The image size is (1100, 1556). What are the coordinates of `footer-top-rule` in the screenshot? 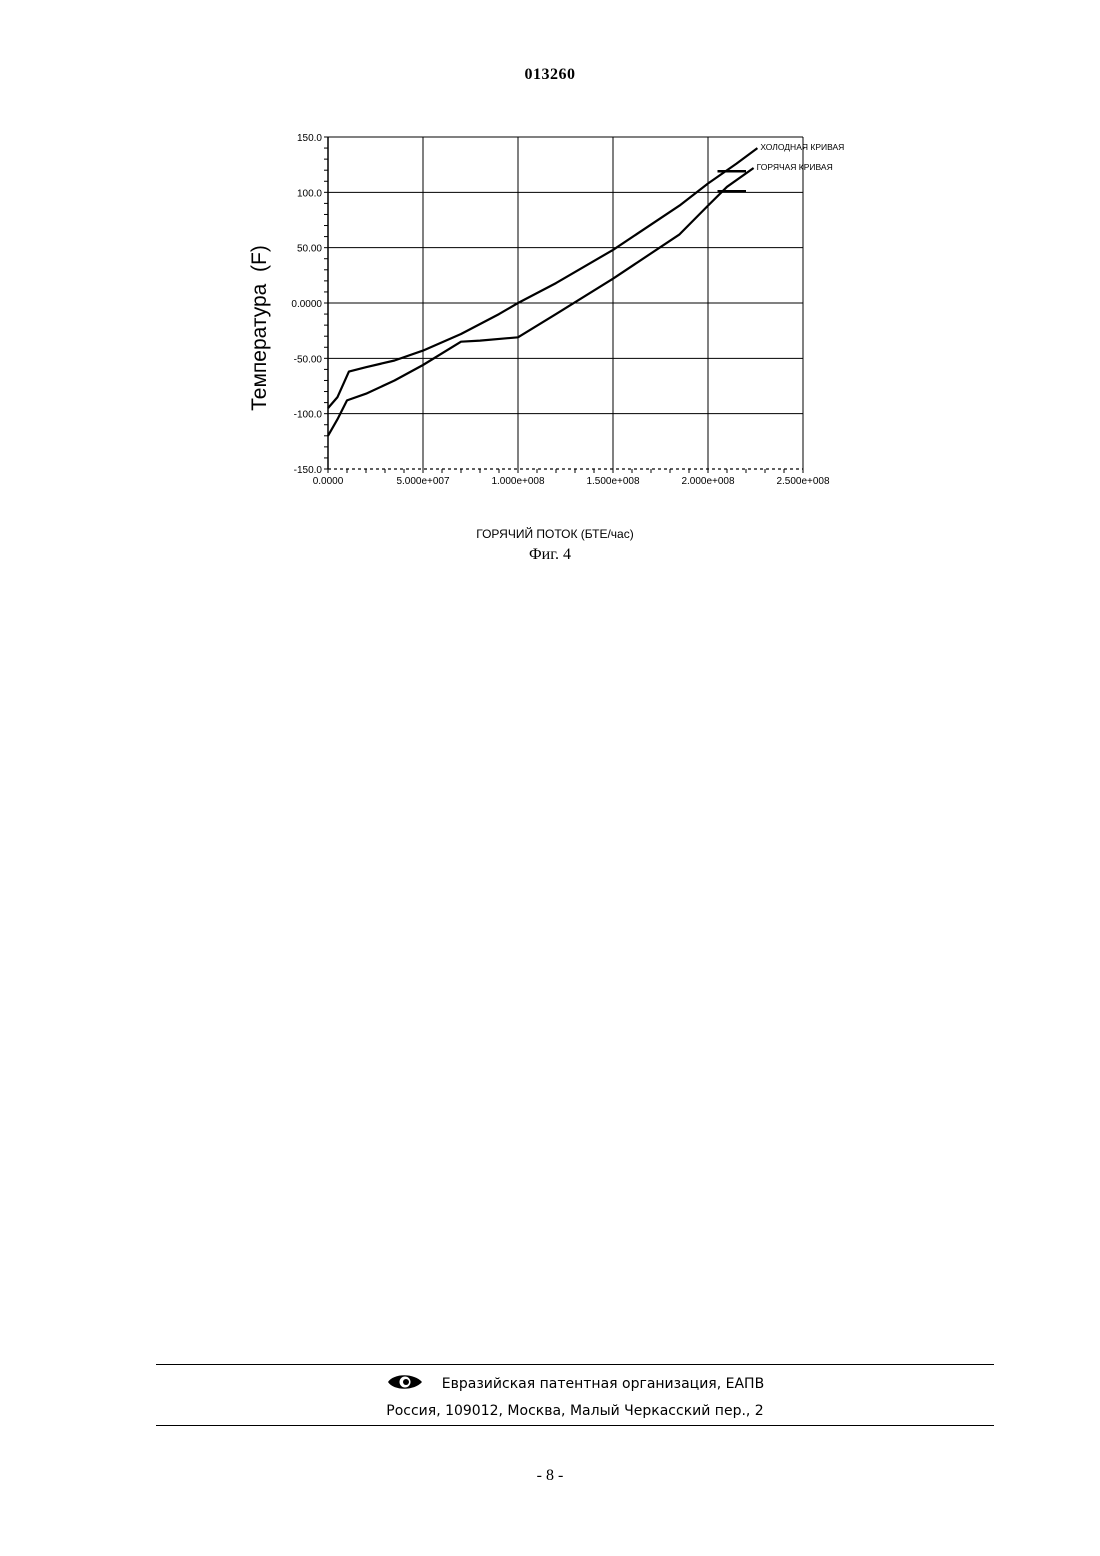 It's located at (575, 1364).